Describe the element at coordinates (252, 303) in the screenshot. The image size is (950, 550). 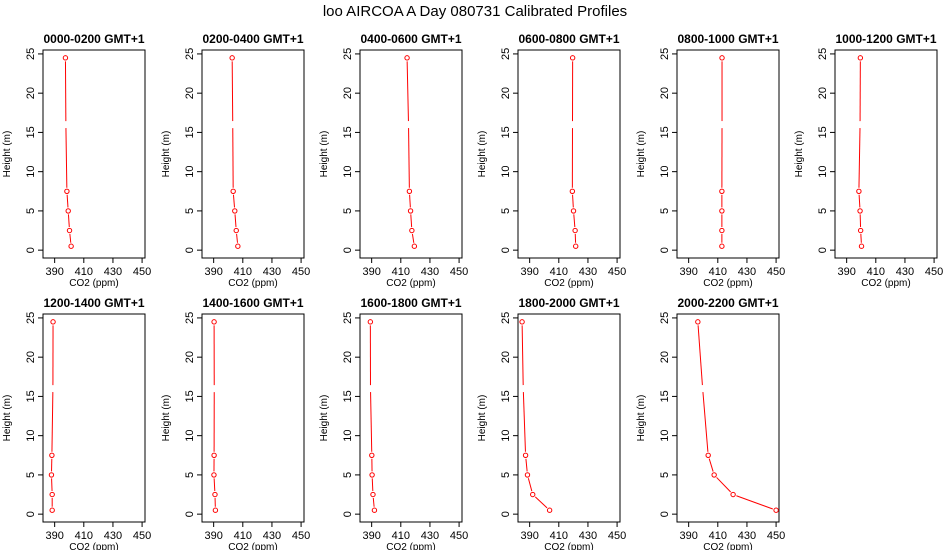
I see `panel-title: 1400-1600 GMT+1` at that location.